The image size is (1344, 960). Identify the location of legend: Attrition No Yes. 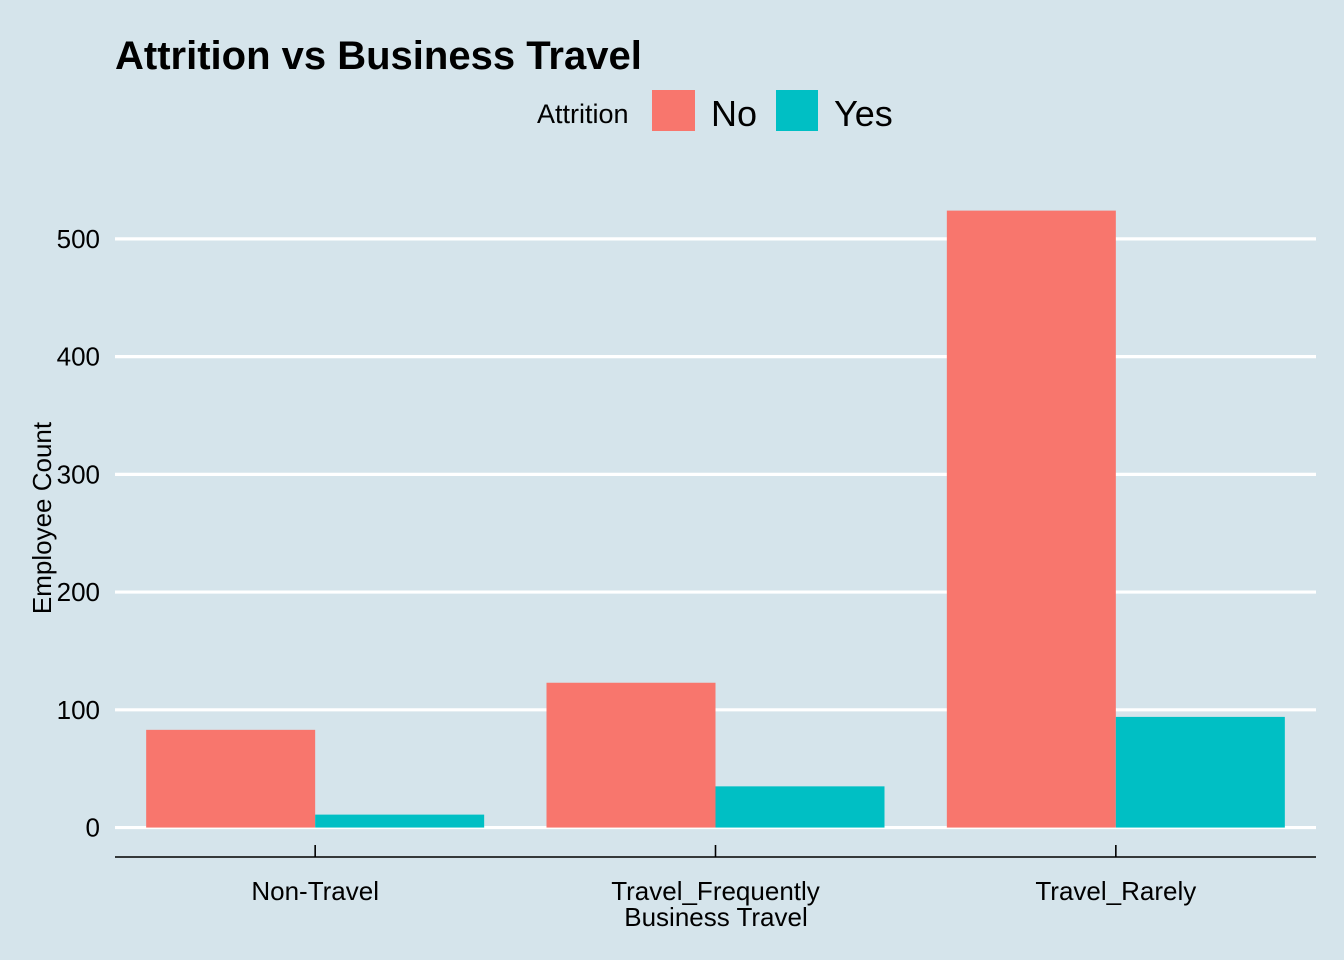
(715, 112).